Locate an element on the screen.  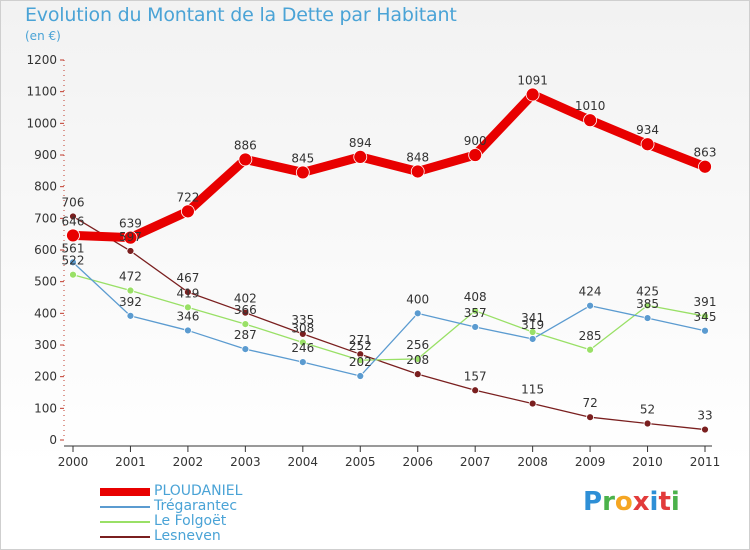
data-label: 208 is located at coordinates (417, 360).